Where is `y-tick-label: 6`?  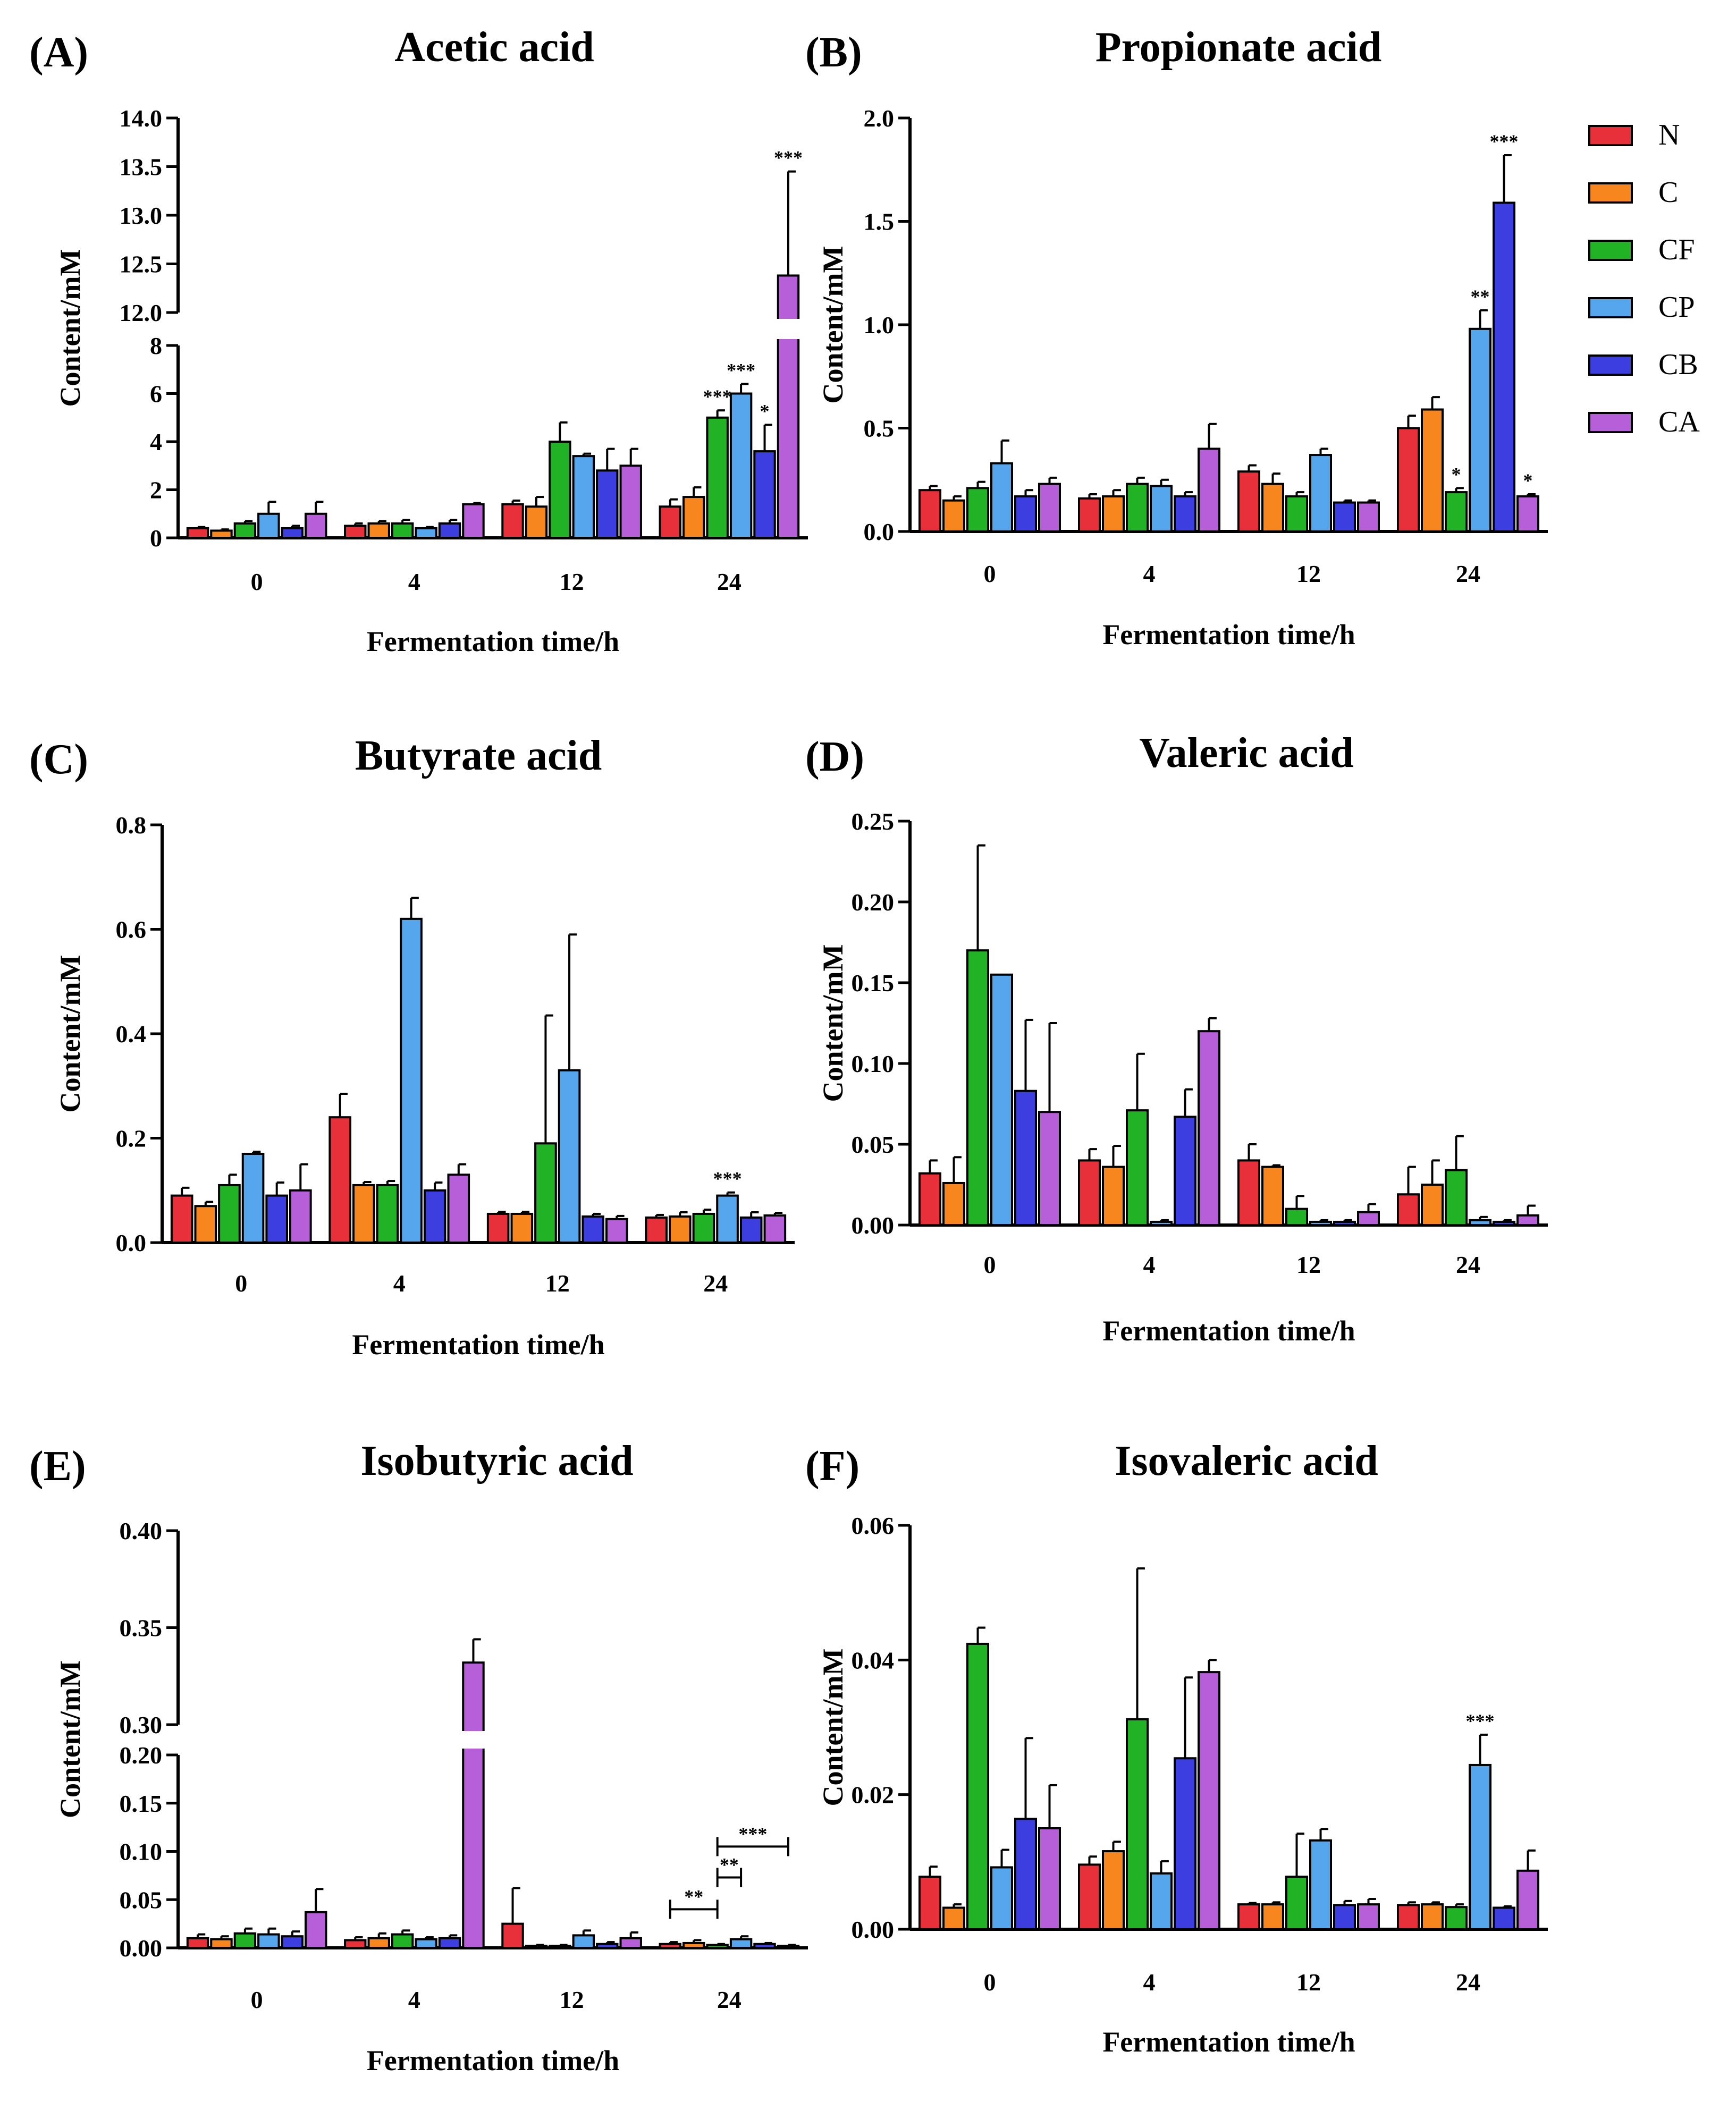
y-tick-label: 6 is located at coordinates (156, 394).